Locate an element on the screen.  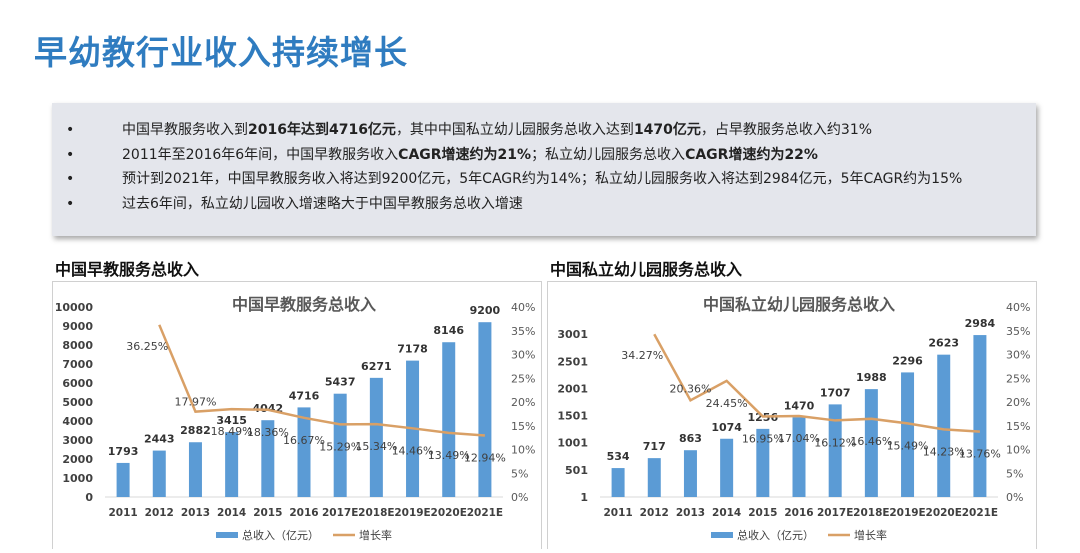
bar-value-label: 9200 is located at coordinates (485, 310).